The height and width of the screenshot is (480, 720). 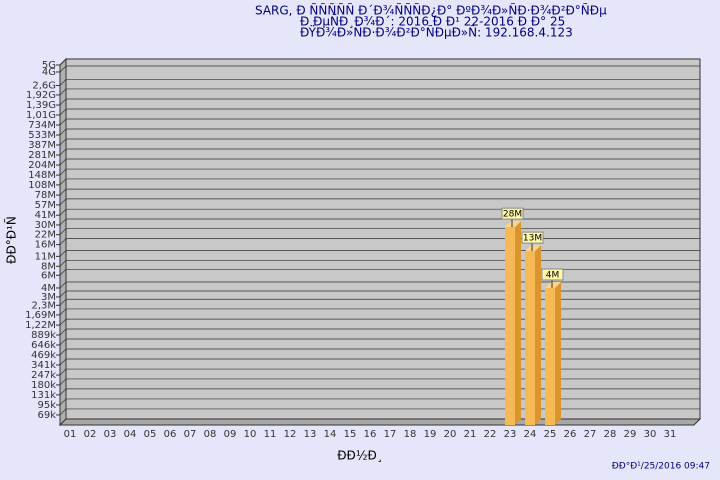 What do you see at coordinates (110, 434) in the screenshot?
I see `x-tick-label: 03` at bounding box center [110, 434].